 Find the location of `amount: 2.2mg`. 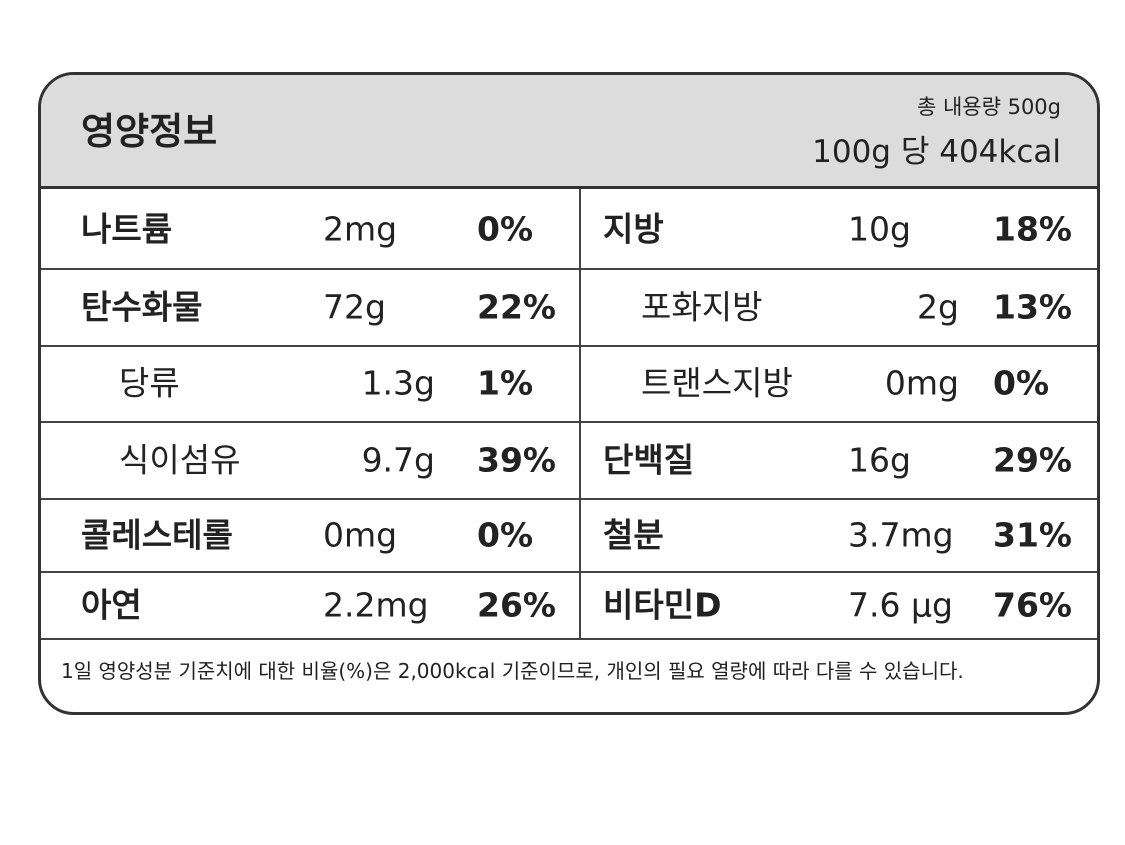

amount: 2.2mg is located at coordinates (376, 604).